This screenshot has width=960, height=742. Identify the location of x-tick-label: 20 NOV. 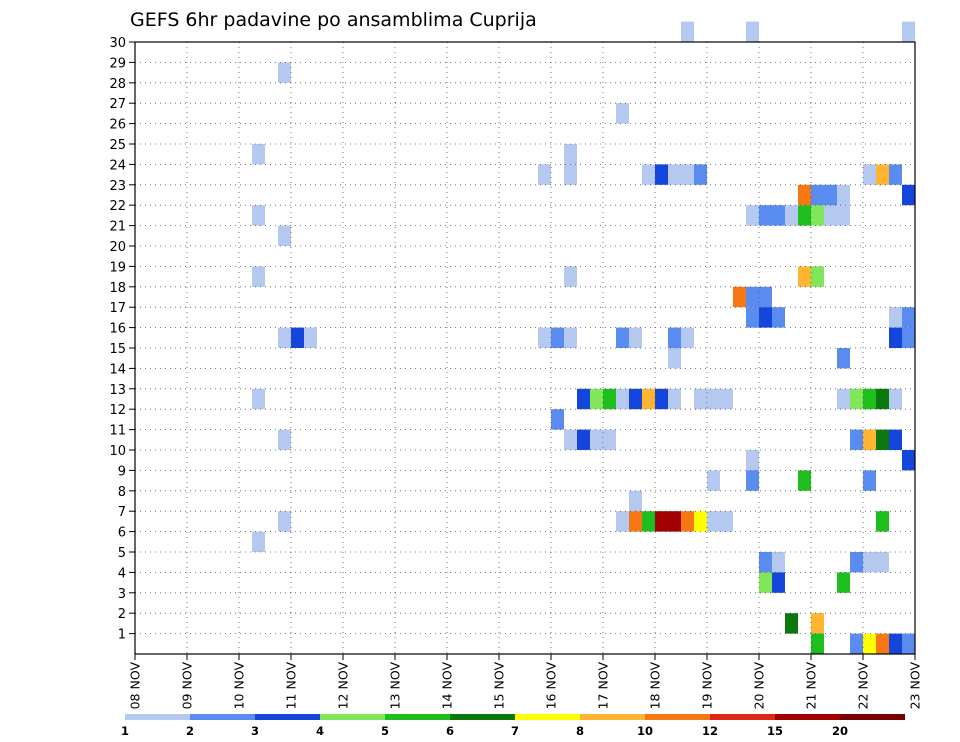
(759, 686).